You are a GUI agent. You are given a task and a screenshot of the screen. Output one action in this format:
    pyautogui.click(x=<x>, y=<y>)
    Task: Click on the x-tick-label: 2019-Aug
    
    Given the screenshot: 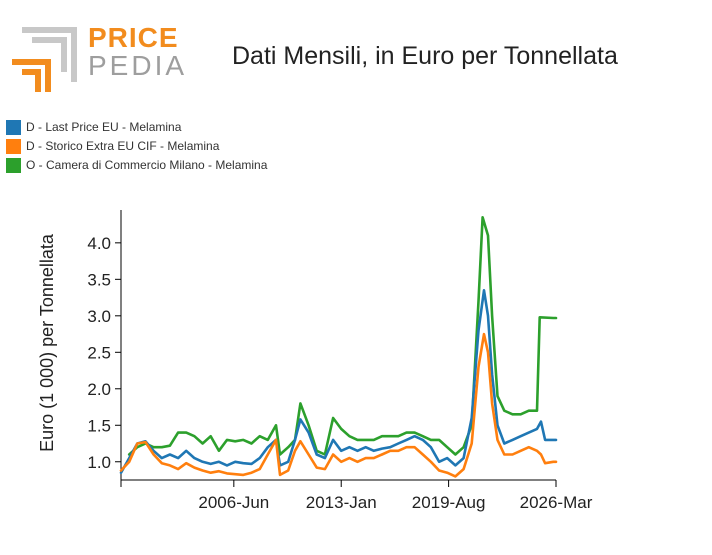 What is the action you would take?
    pyautogui.click(x=449, y=502)
    